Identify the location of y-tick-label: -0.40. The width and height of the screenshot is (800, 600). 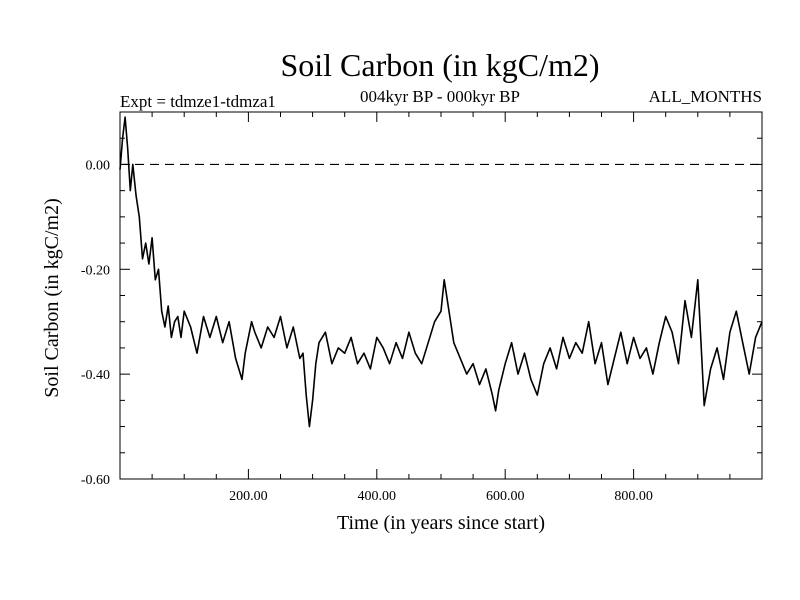
(95, 375).